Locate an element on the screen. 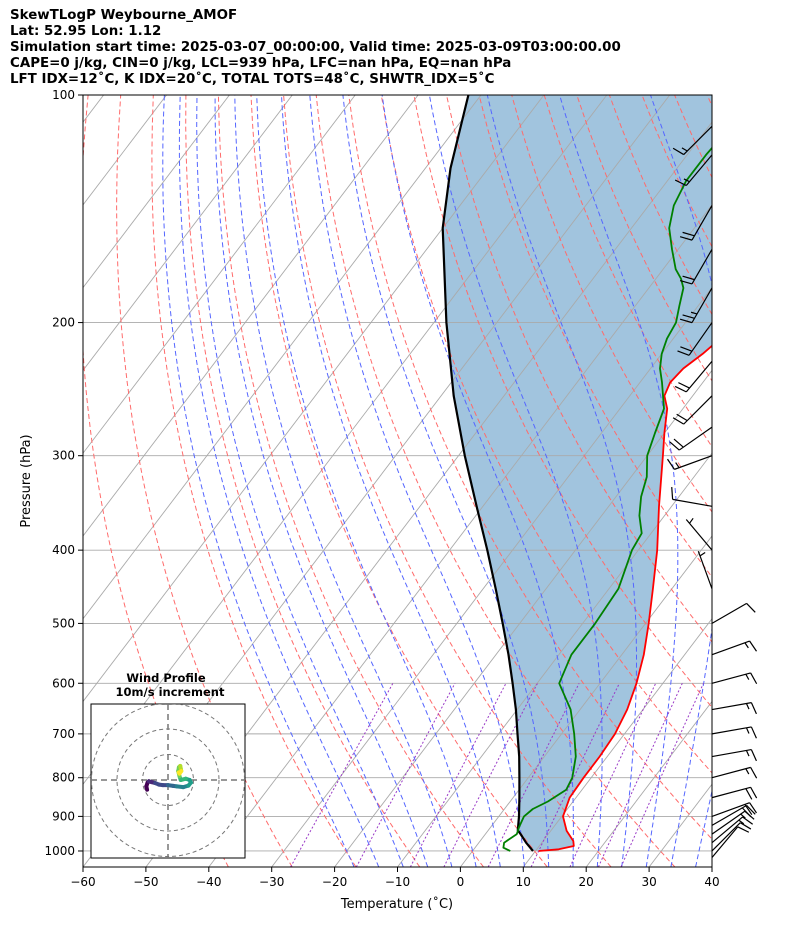 The height and width of the screenshot is (937, 794). mixing-ratio-lines is located at coordinates (497, 775).